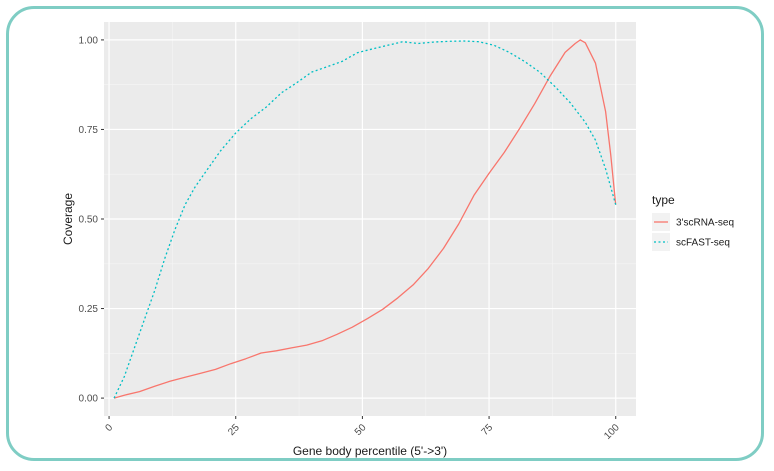 This screenshot has width=774, height=471. What do you see at coordinates (703, 243) in the screenshot?
I see `legend-label: scFAST-seq` at bounding box center [703, 243].